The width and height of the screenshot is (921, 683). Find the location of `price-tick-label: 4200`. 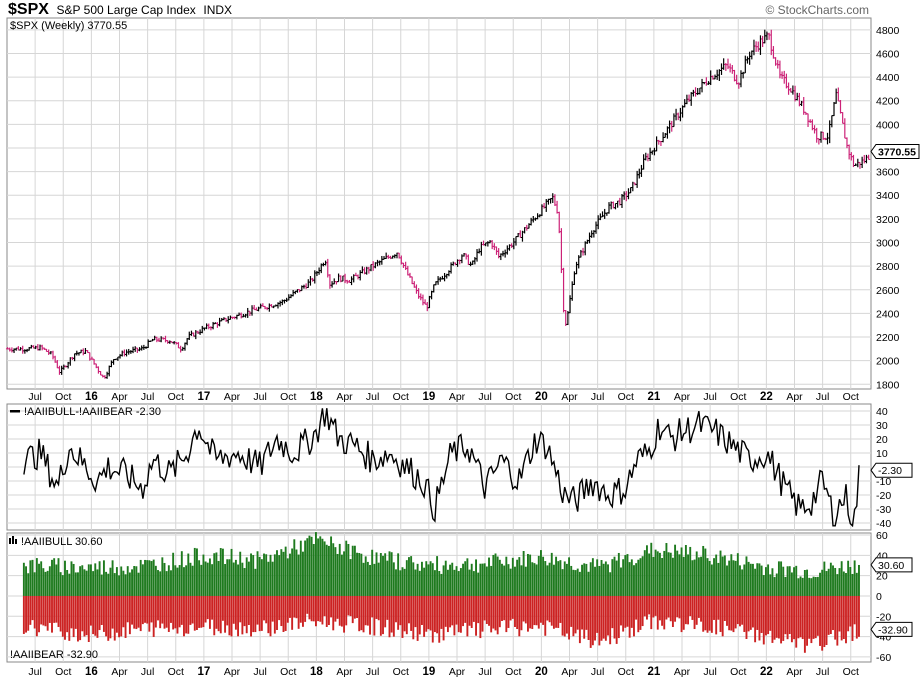

price-tick-label: 4200 is located at coordinates (888, 102).